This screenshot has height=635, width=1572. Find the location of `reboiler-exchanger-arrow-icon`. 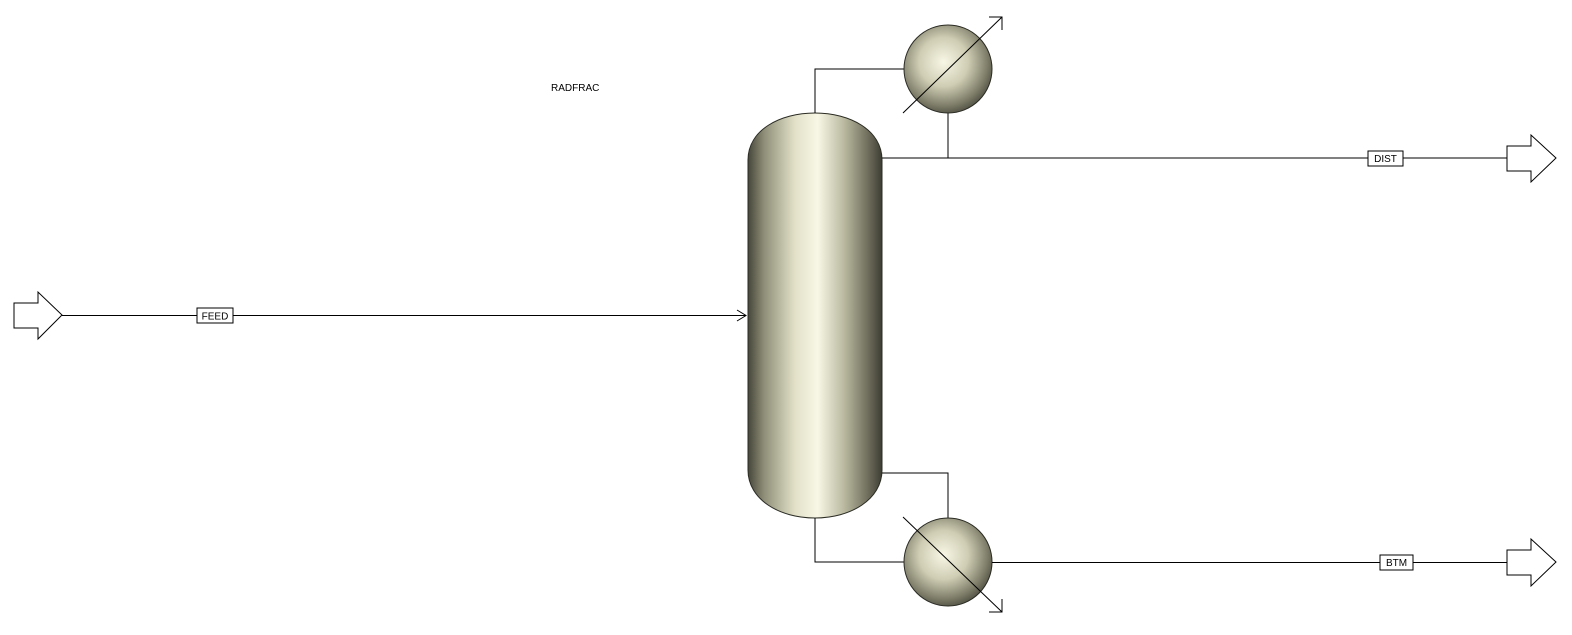

reboiler-exchanger-arrow-icon is located at coordinates (952, 564).